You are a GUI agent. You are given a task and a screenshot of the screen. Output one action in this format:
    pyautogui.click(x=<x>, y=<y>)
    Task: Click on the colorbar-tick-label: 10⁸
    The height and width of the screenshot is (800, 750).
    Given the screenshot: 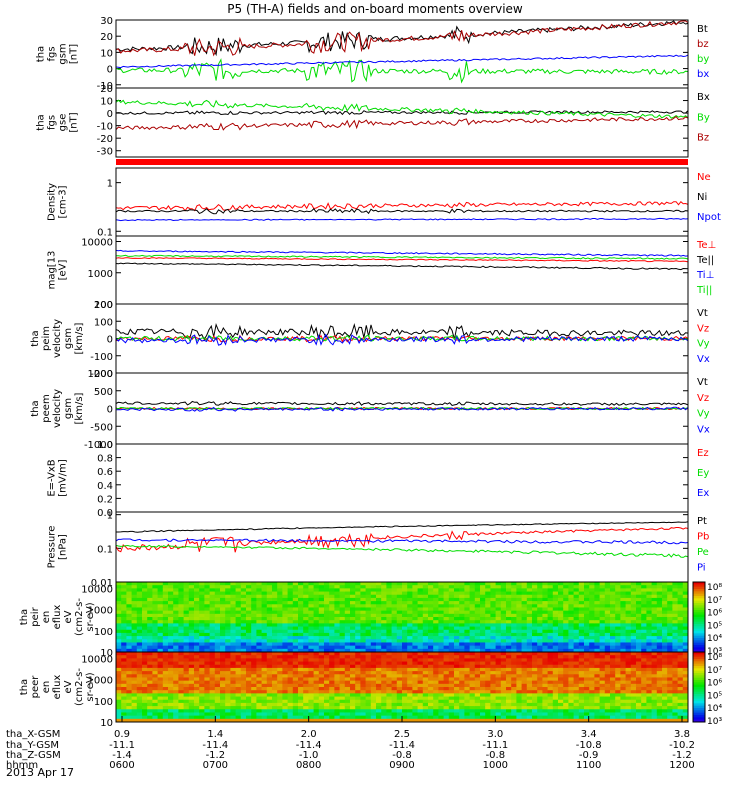 What is the action you would take?
    pyautogui.click(x=714, y=588)
    